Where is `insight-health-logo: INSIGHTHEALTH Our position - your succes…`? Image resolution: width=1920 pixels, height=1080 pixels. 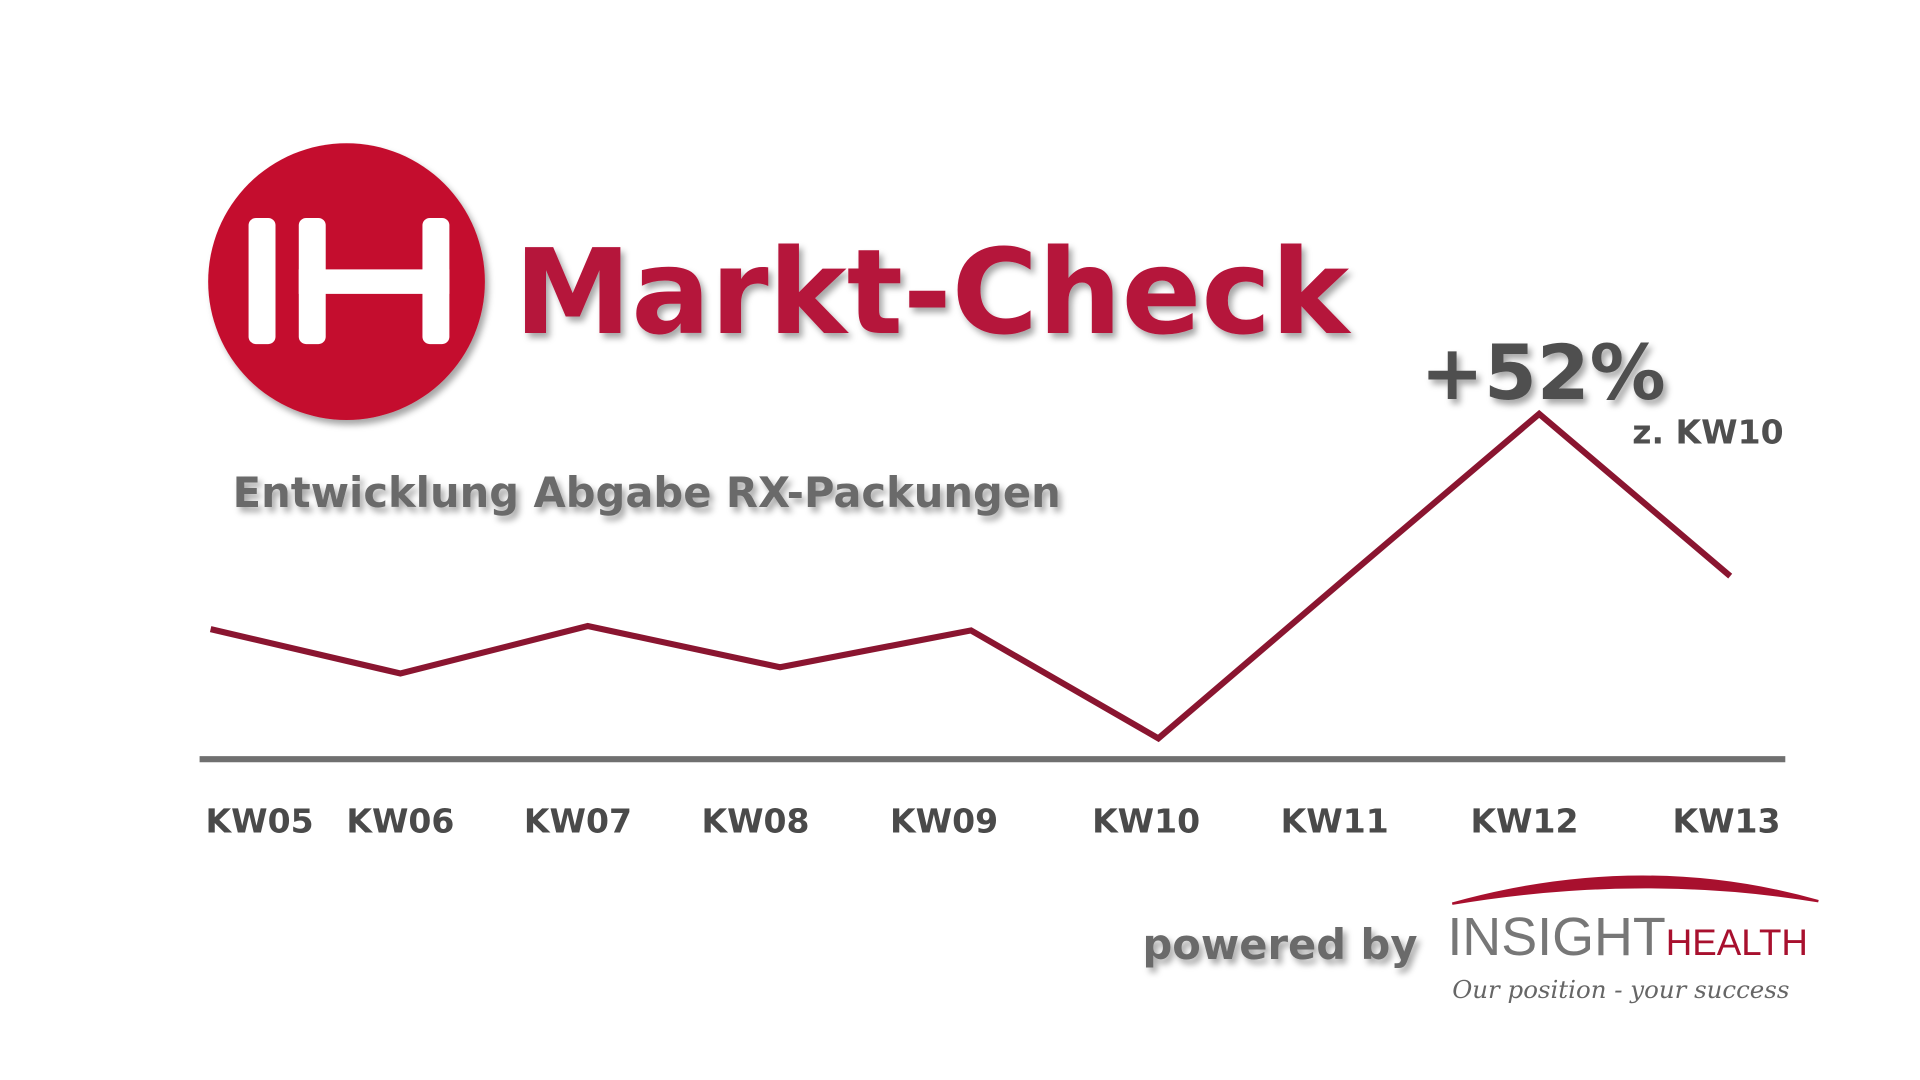 insight-health-logo: INSIGHTHEALTH Our position - your succes… is located at coordinates (1633, 939).